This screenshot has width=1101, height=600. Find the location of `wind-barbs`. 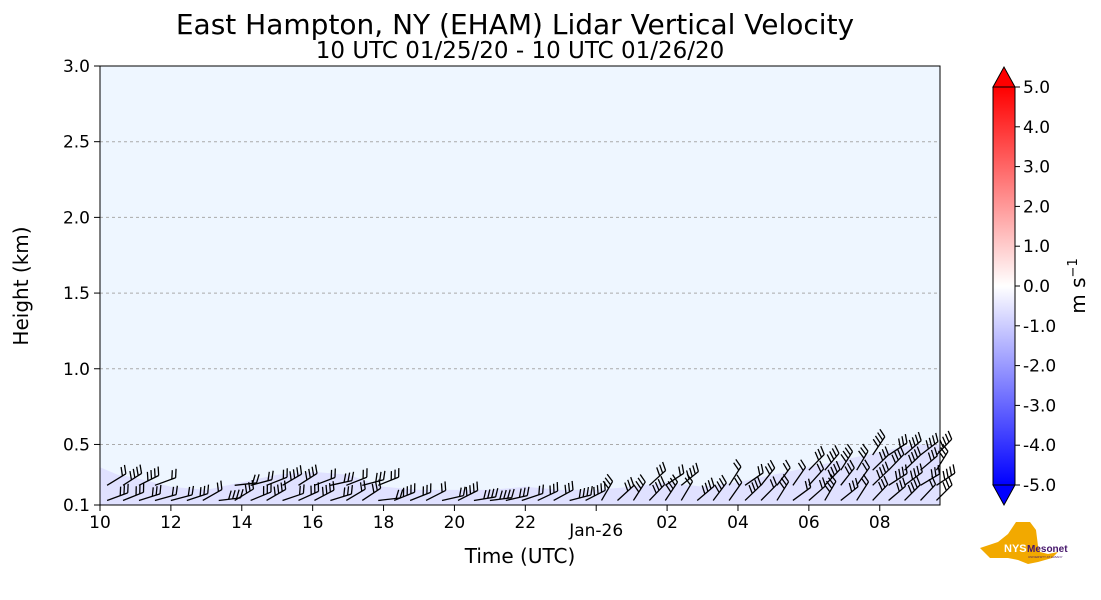

wind-barbs is located at coordinates (531, 465).